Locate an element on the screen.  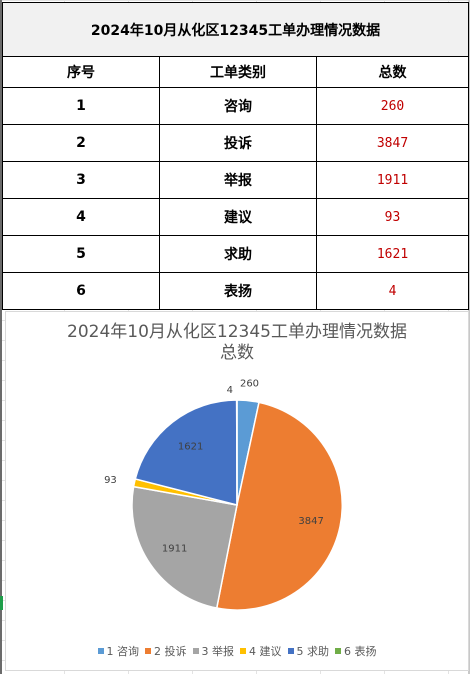
data-label-consult: 260 is located at coordinates (249, 384).